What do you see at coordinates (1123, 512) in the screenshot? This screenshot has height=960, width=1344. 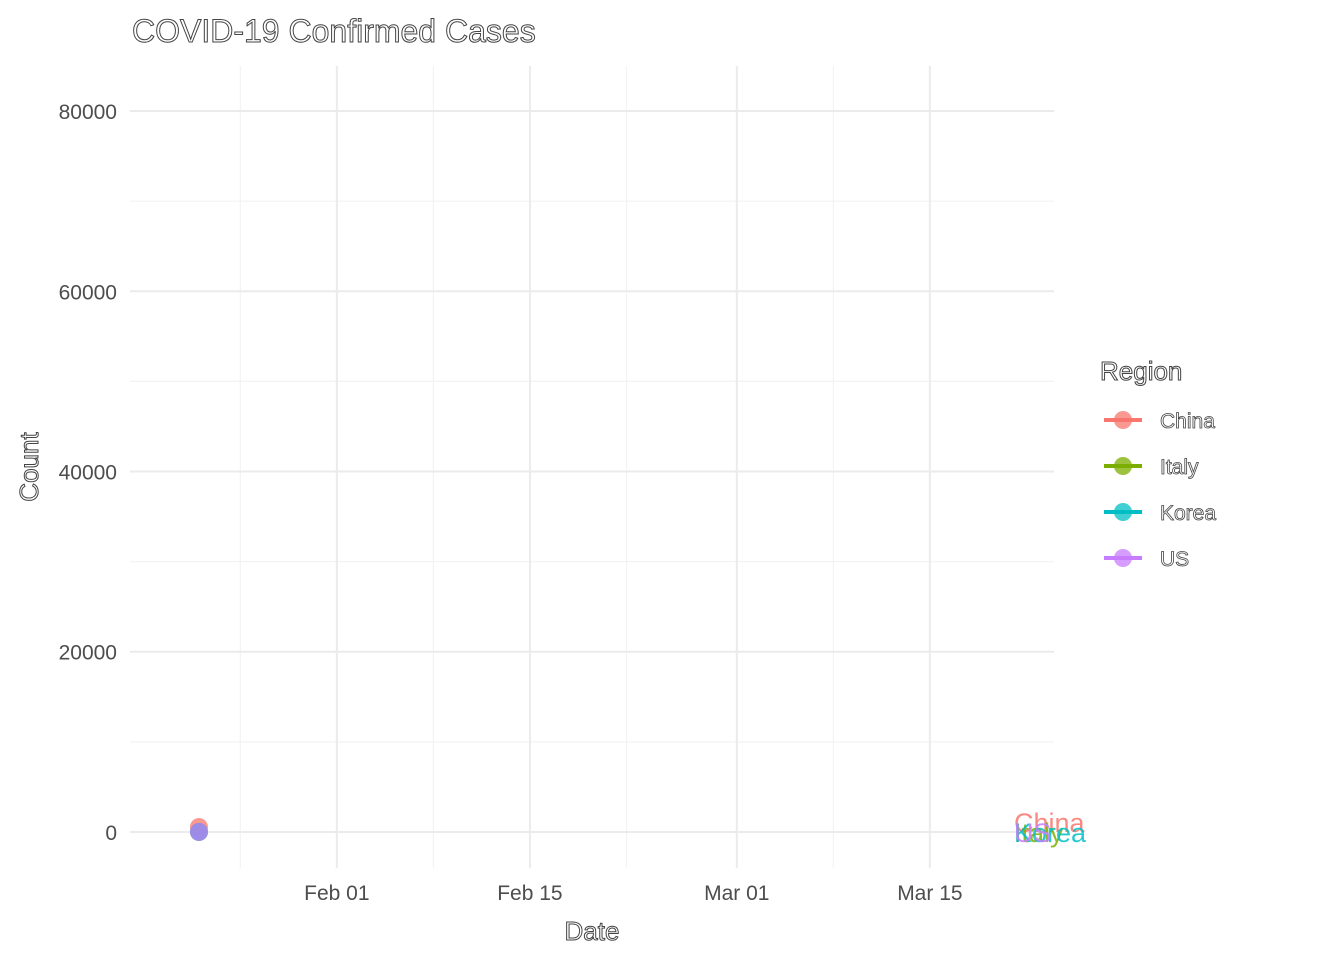 I see `legend-key-point-korea` at bounding box center [1123, 512].